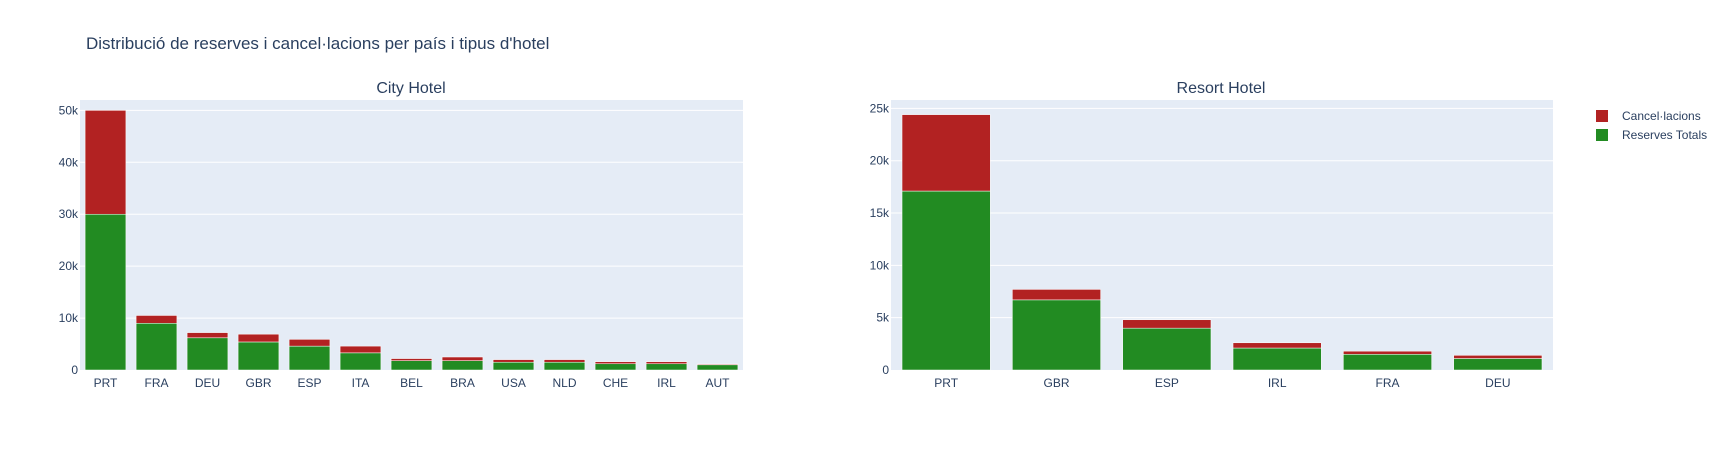  I want to click on city-ytick-label: 50k, so click(69, 110).